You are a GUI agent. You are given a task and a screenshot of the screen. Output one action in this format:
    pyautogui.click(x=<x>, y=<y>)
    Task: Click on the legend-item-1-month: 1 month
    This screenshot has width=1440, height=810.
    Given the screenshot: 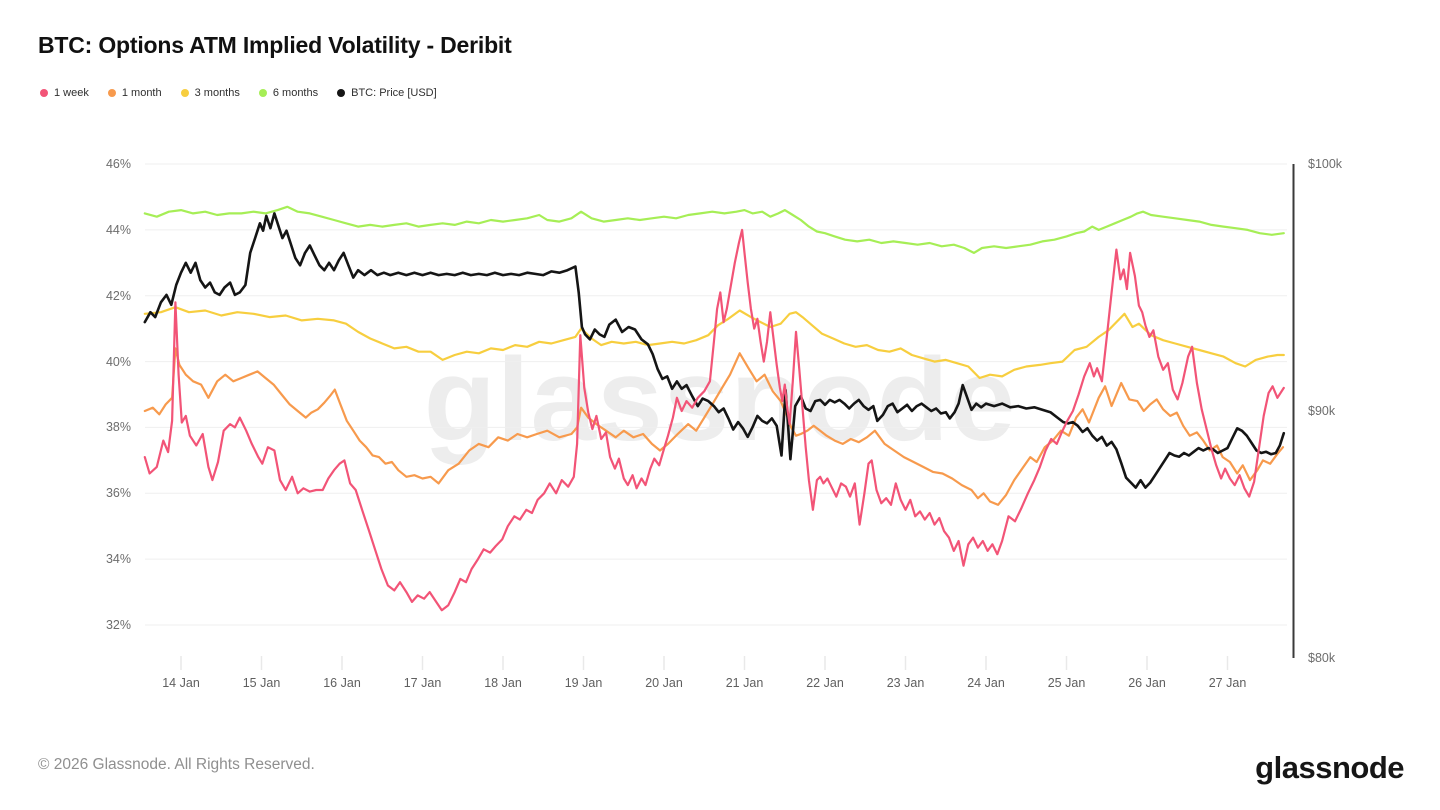 What is the action you would take?
    pyautogui.click(x=134, y=93)
    